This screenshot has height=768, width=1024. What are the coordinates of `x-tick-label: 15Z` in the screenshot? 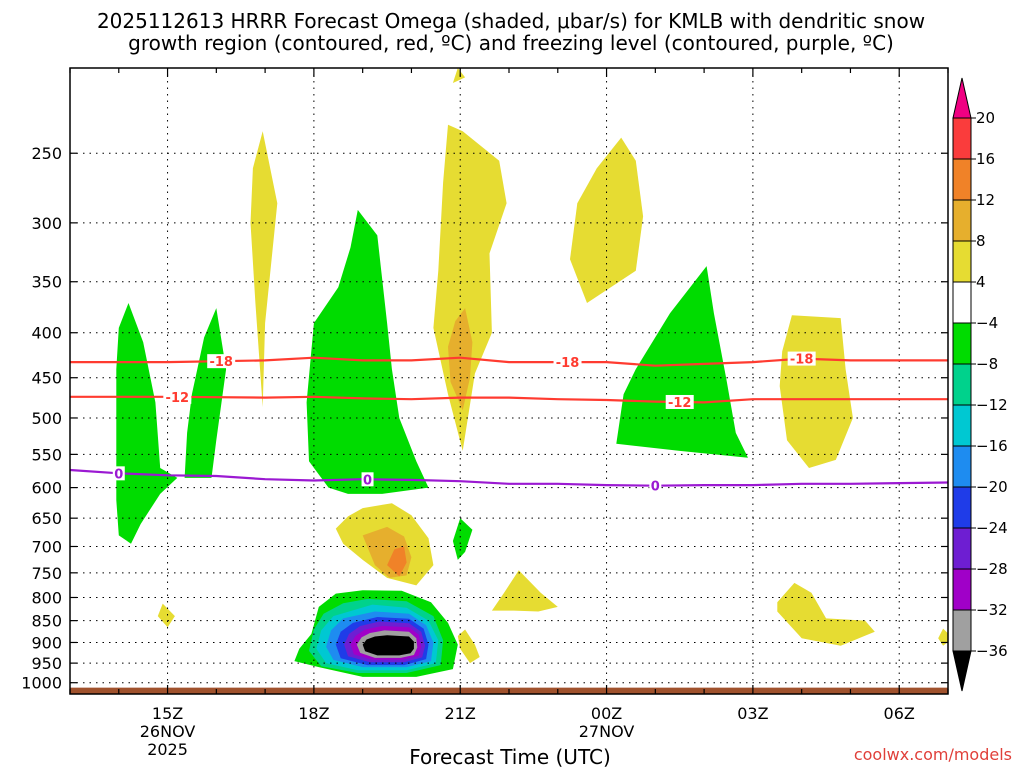 It's located at (167, 713).